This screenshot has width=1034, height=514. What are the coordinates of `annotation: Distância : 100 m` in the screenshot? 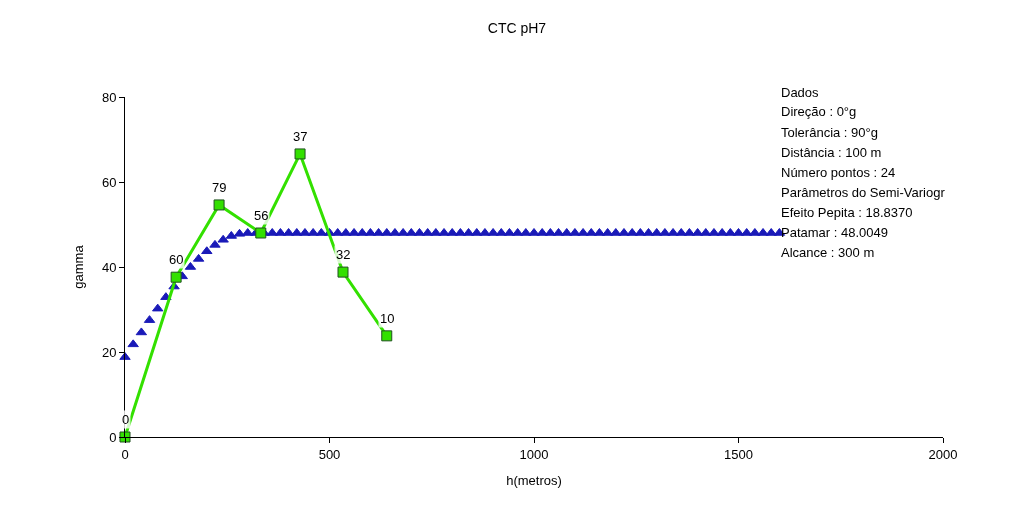 It's located at (831, 152).